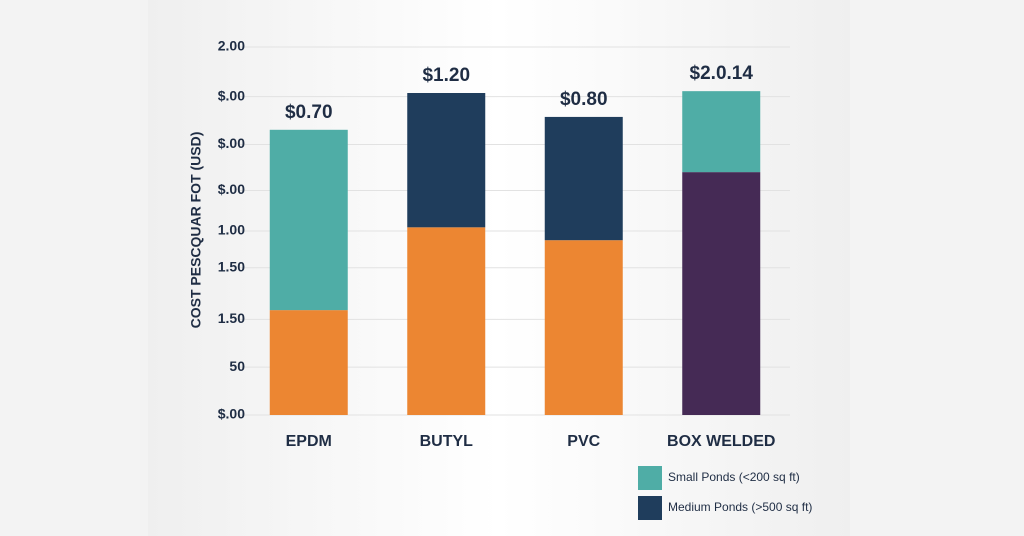 The image size is (1024, 536). I want to click on legend-label: Small Ponds (<200 sq ft), so click(734, 477).